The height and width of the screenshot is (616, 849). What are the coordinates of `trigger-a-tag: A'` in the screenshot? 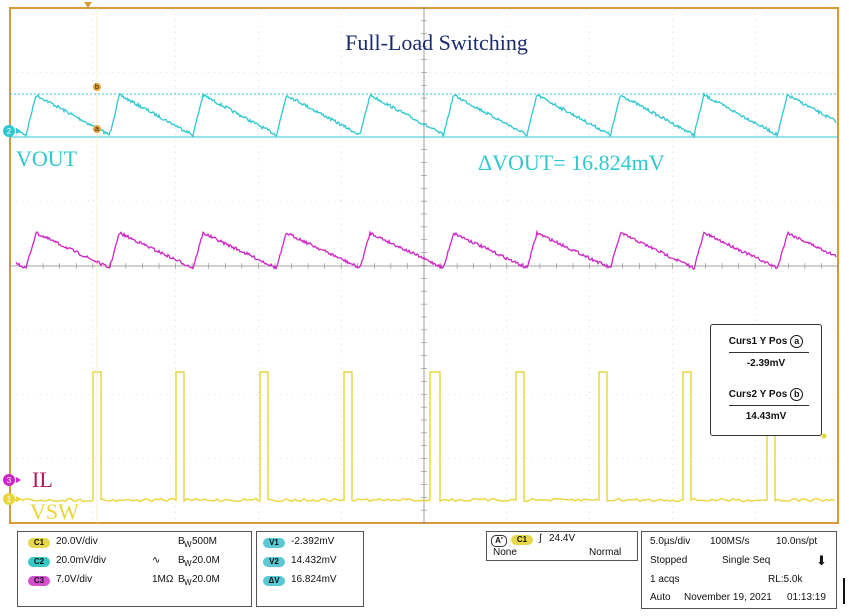 It's located at (499, 541).